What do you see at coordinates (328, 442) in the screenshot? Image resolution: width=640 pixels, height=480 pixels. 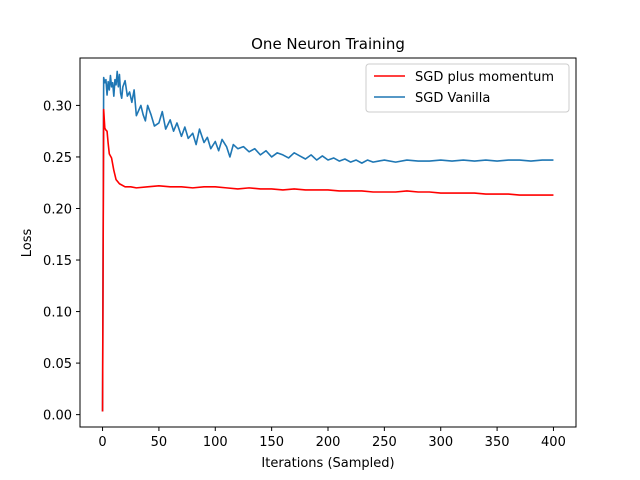 I see `x-tick-label: 200` at bounding box center [328, 442].